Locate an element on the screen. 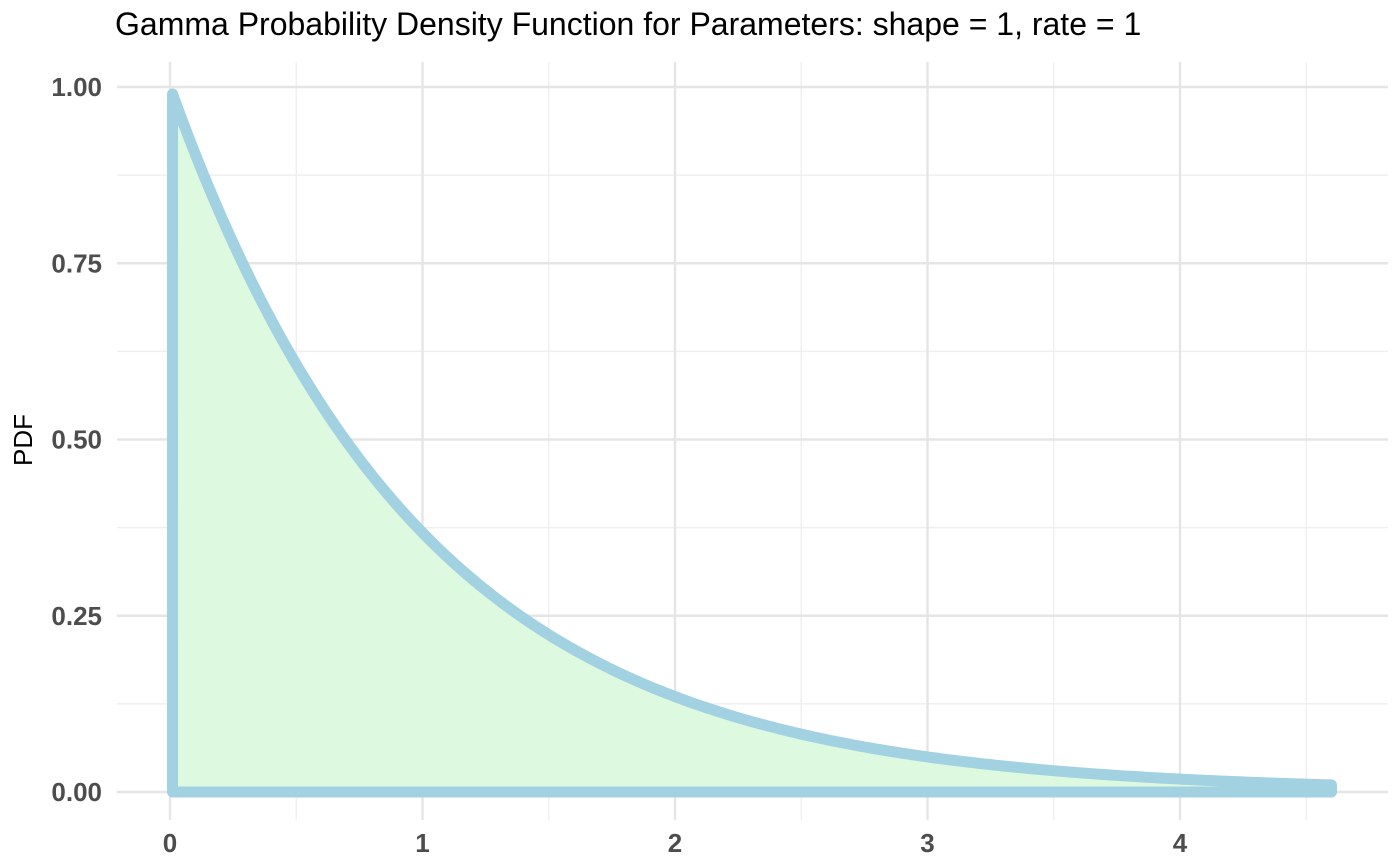  x-tick-label: 1 is located at coordinates (422, 843).